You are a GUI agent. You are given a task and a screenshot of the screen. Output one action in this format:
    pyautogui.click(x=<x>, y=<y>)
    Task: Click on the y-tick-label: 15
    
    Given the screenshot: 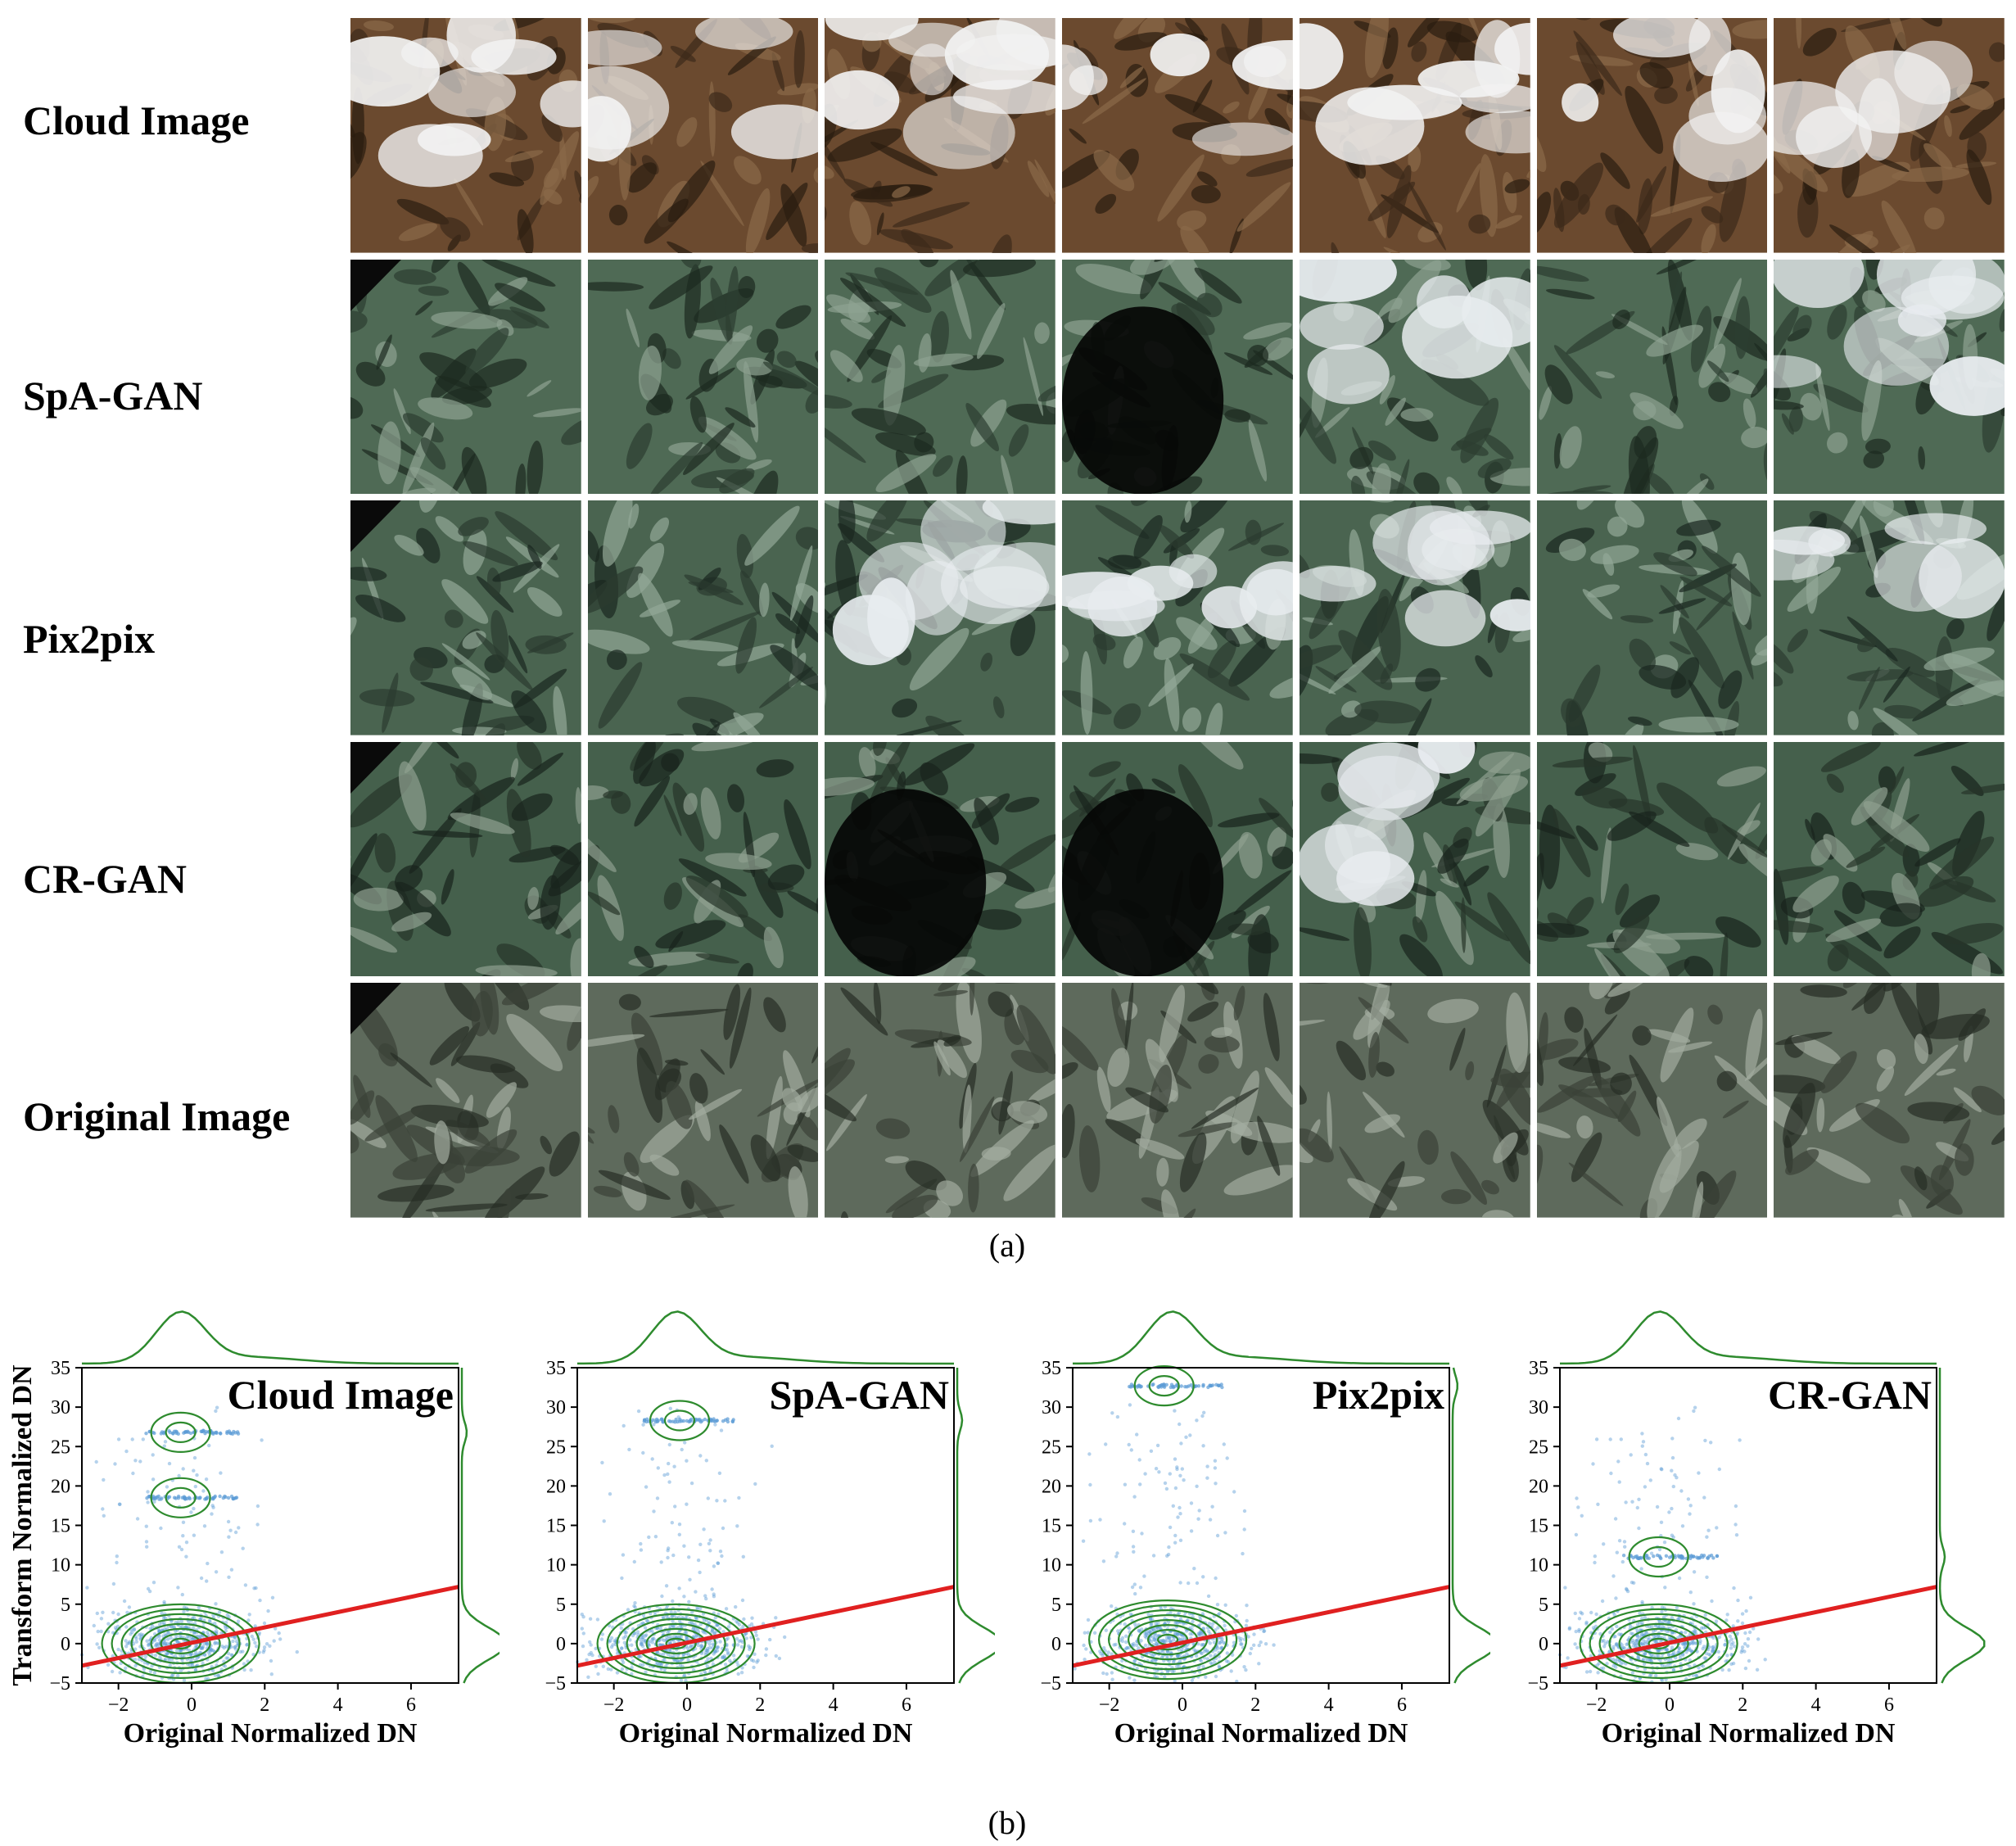 What is the action you would take?
    pyautogui.click(x=556, y=1526)
    